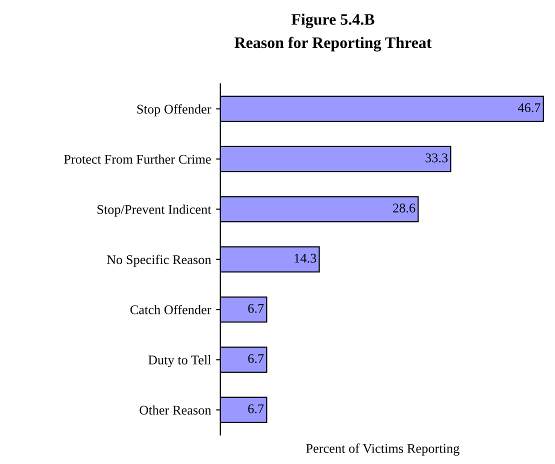 Image resolution: width=555 pixels, height=464 pixels. What do you see at coordinates (154, 210) in the screenshot?
I see `y-tick-label: Stop/Prevent Indicent` at bounding box center [154, 210].